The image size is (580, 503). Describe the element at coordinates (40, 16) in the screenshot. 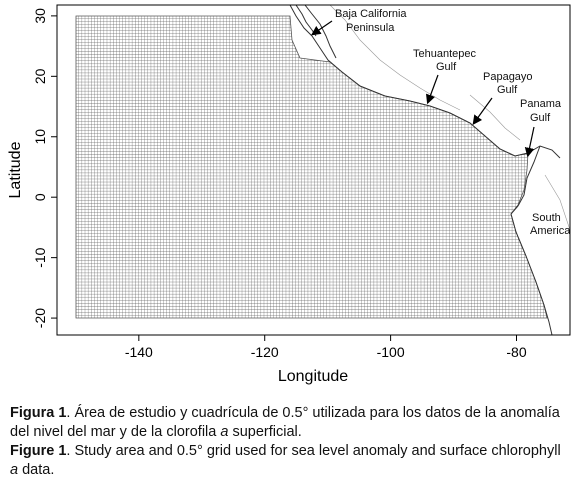

I see `y-tick-label: 30` at that location.